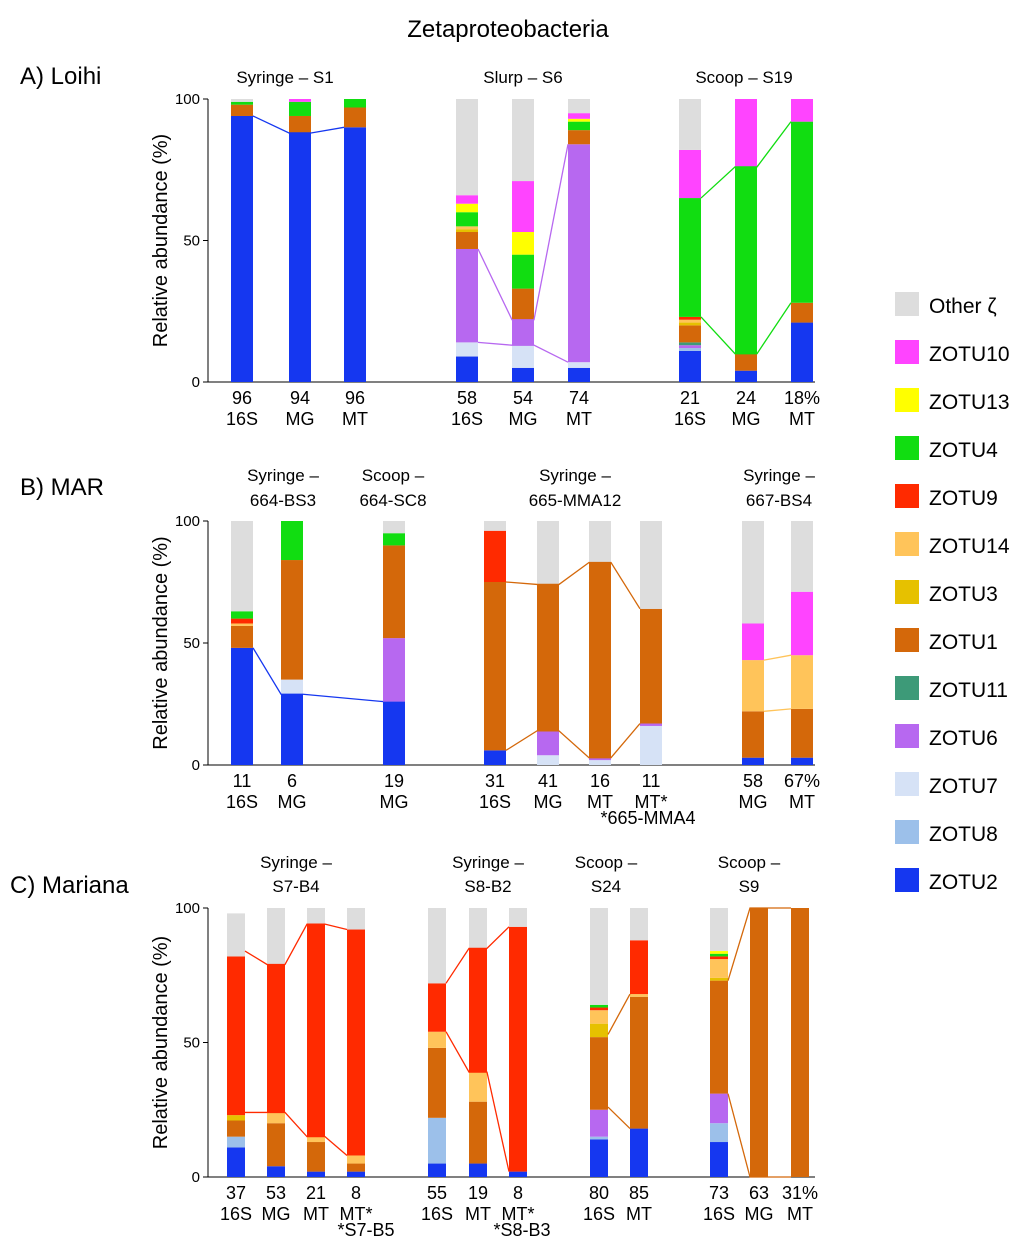 The height and width of the screenshot is (1246, 1034). I want to click on bar-label-type: MT*, so click(651, 802).